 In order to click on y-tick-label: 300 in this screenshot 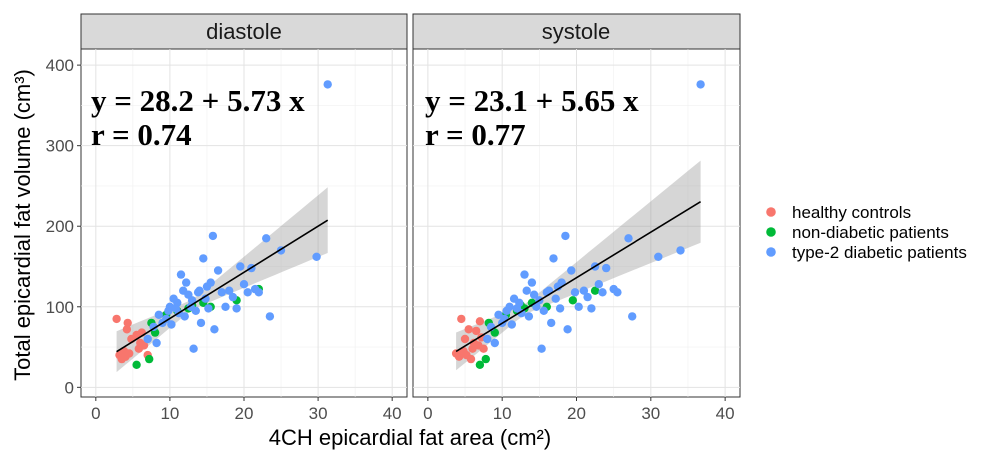, I will do `click(60, 146)`.